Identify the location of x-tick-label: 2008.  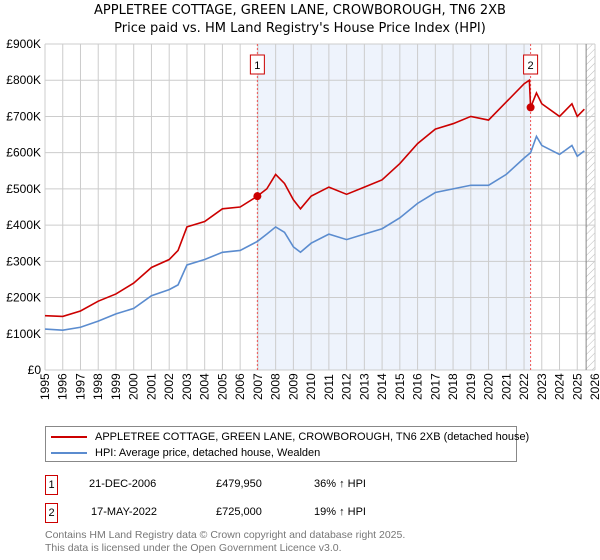
(276, 386).